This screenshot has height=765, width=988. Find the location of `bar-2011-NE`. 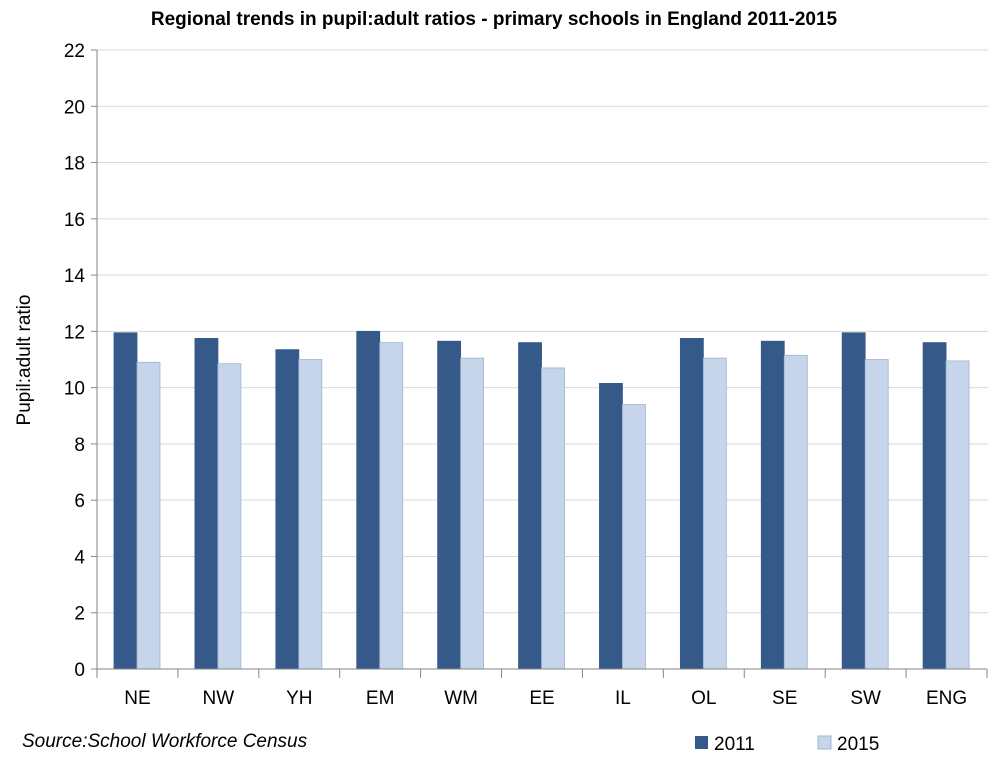

bar-2011-NE is located at coordinates (125, 501).